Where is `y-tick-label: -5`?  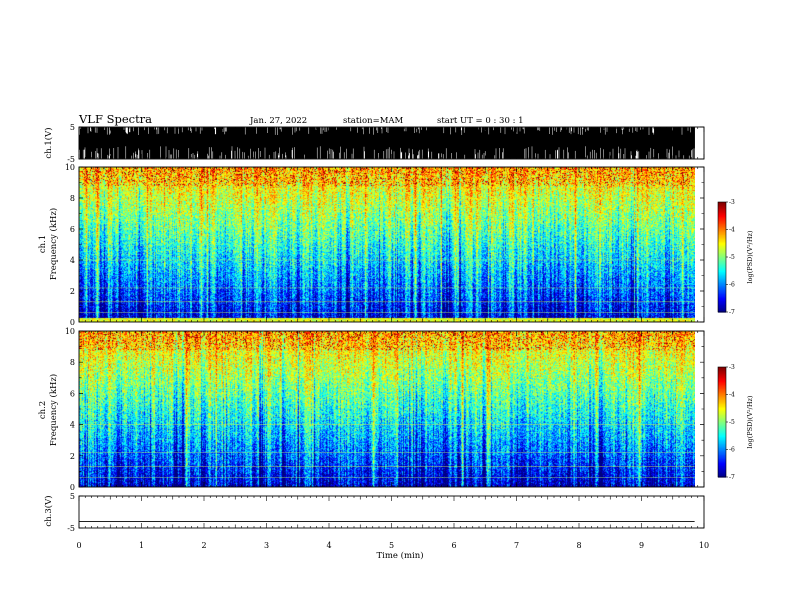
y-tick-label: -5 is located at coordinates (71, 159).